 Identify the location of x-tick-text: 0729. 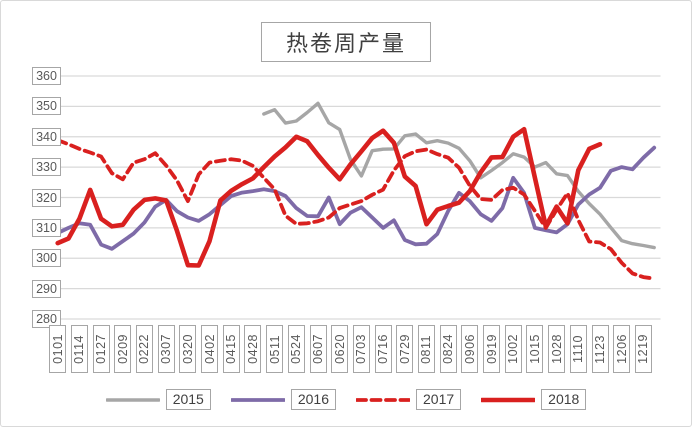
(404, 349).